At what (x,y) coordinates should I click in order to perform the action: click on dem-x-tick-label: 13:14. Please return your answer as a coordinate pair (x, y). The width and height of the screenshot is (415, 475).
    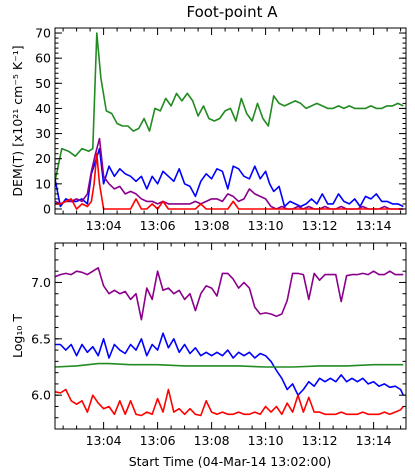
    Looking at the image, I should click on (374, 225).